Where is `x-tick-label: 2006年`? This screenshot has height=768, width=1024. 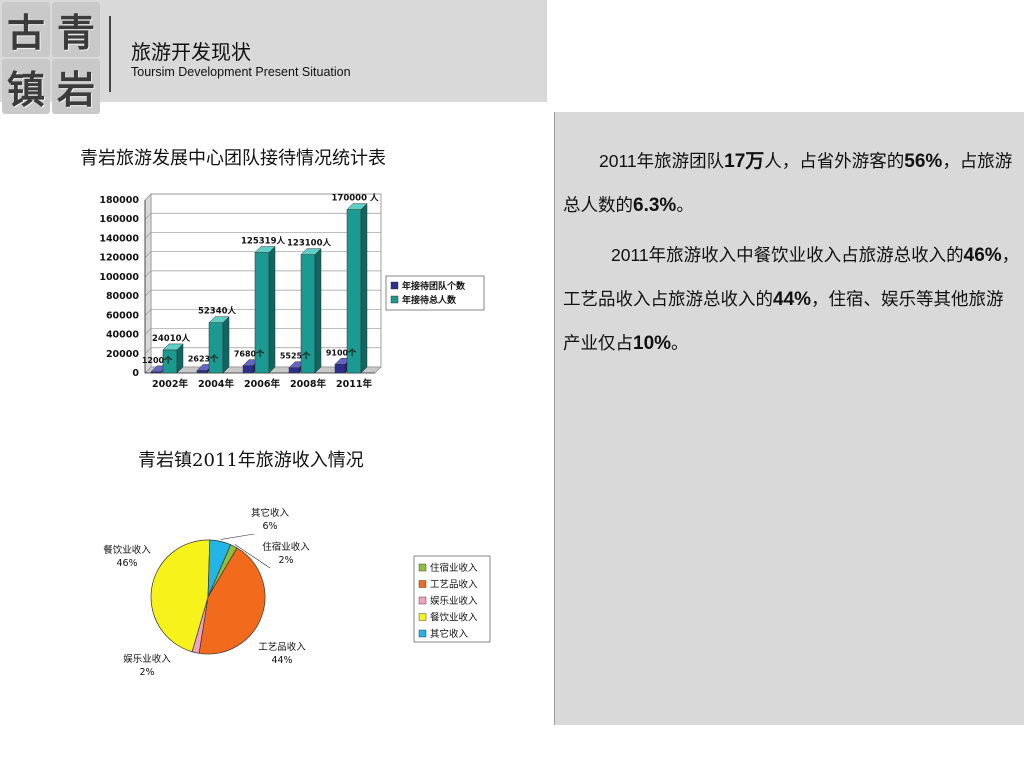 x-tick-label: 2006年 is located at coordinates (262, 384).